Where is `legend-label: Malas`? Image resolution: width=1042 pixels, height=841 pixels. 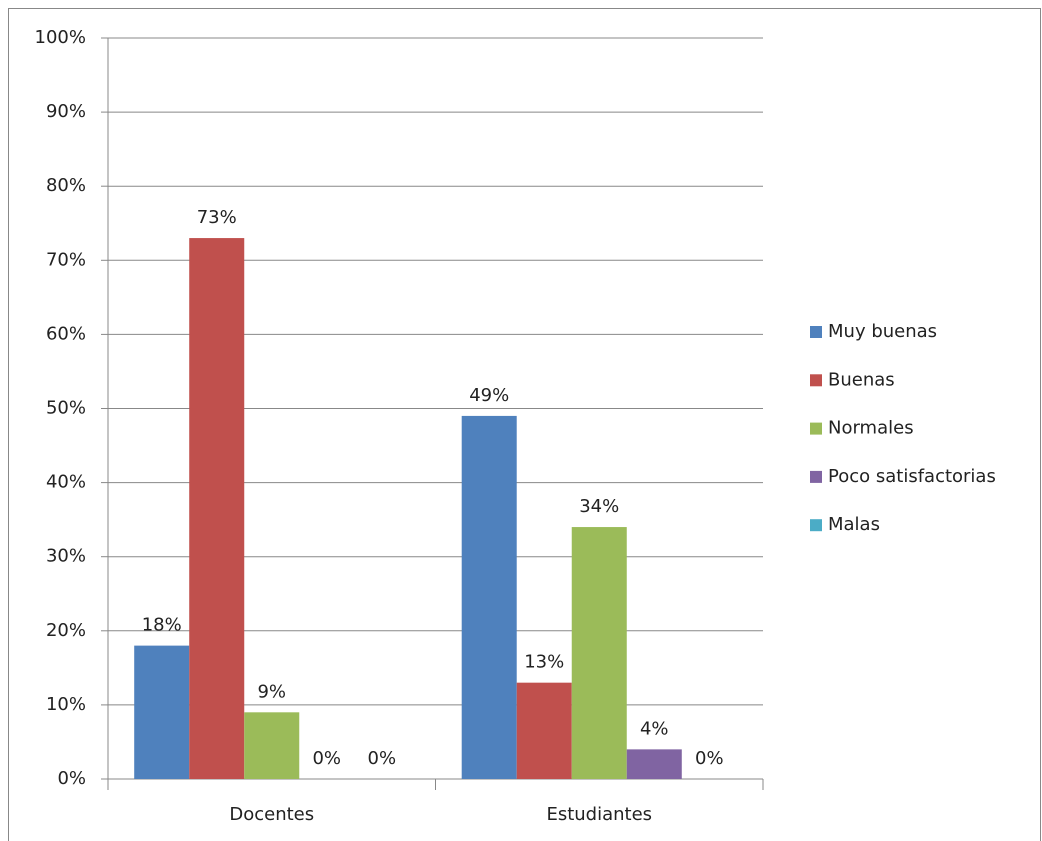
legend-label: Malas is located at coordinates (854, 524).